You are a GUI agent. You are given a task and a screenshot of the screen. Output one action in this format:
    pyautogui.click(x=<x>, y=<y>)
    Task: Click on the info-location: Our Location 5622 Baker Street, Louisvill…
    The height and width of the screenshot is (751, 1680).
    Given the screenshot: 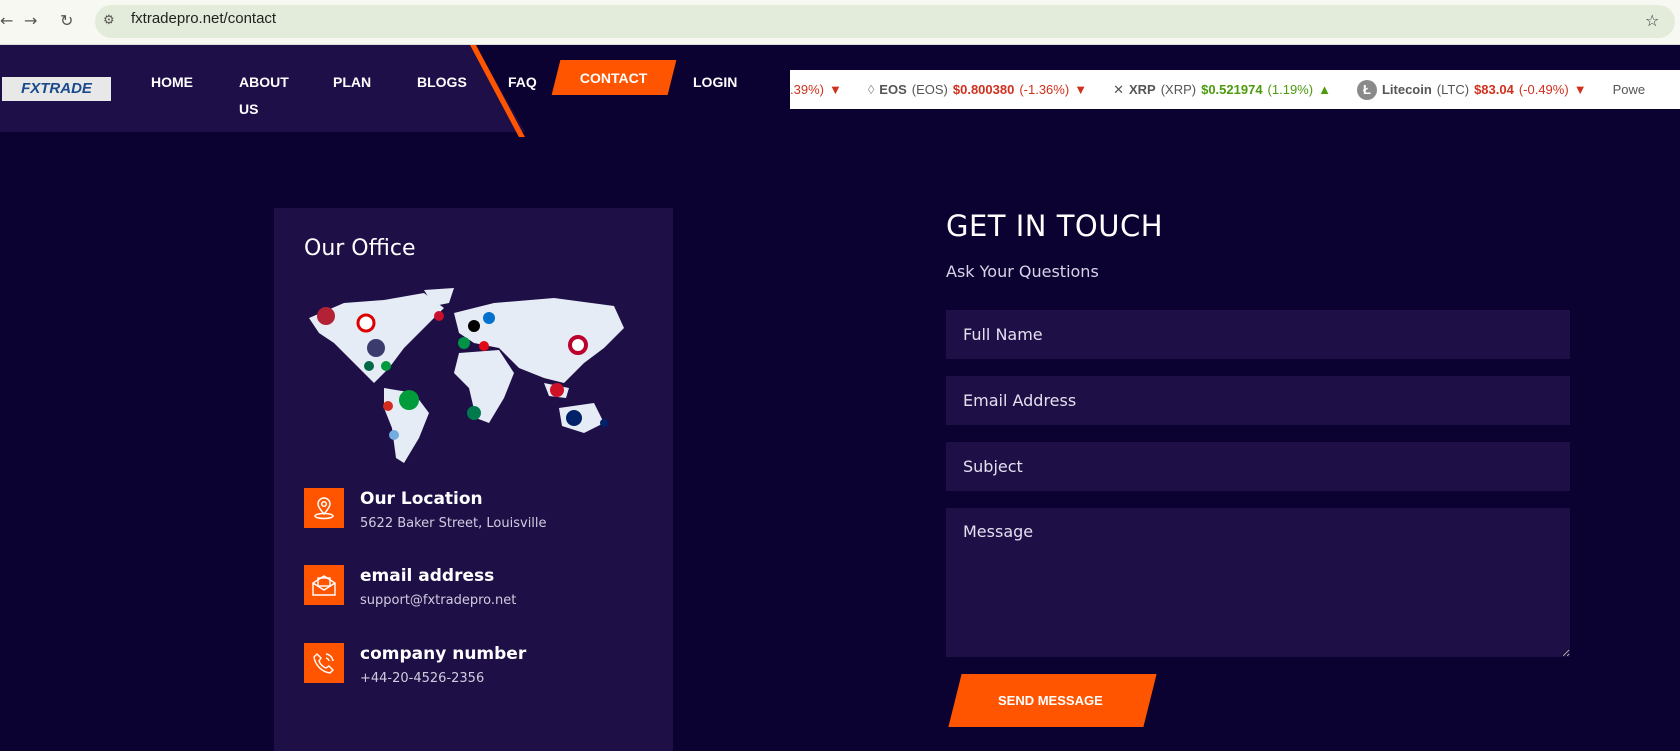 What is the action you would take?
    pyautogui.click(x=425, y=509)
    